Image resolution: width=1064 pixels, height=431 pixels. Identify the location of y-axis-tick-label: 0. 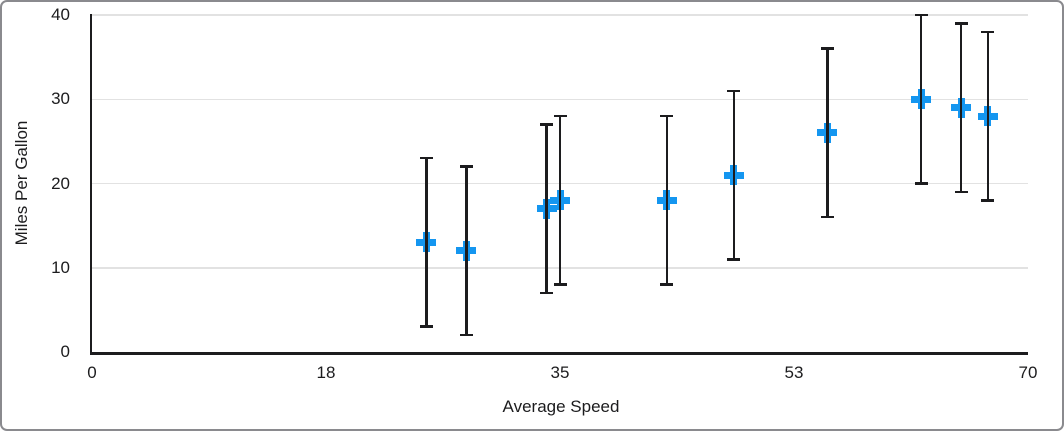
(65, 351).